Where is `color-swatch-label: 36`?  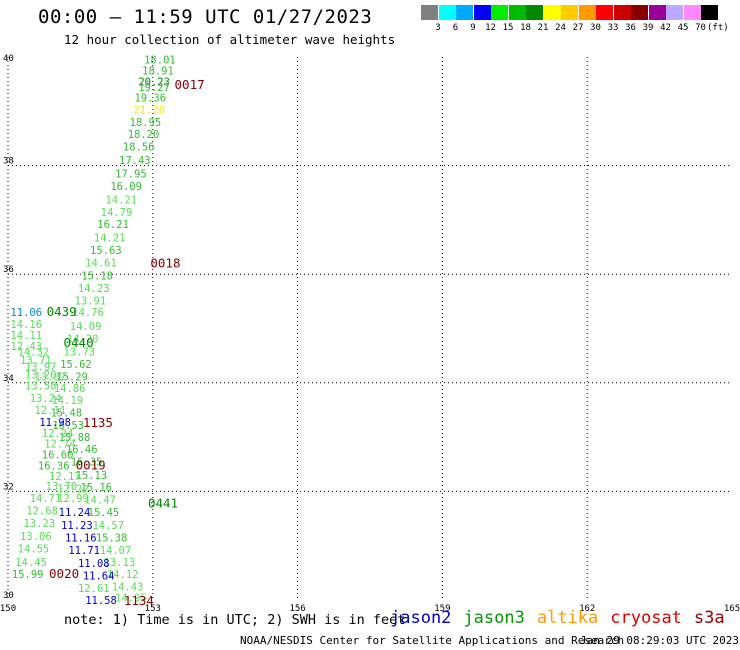
color-swatch-label: 36 is located at coordinates (630, 28).